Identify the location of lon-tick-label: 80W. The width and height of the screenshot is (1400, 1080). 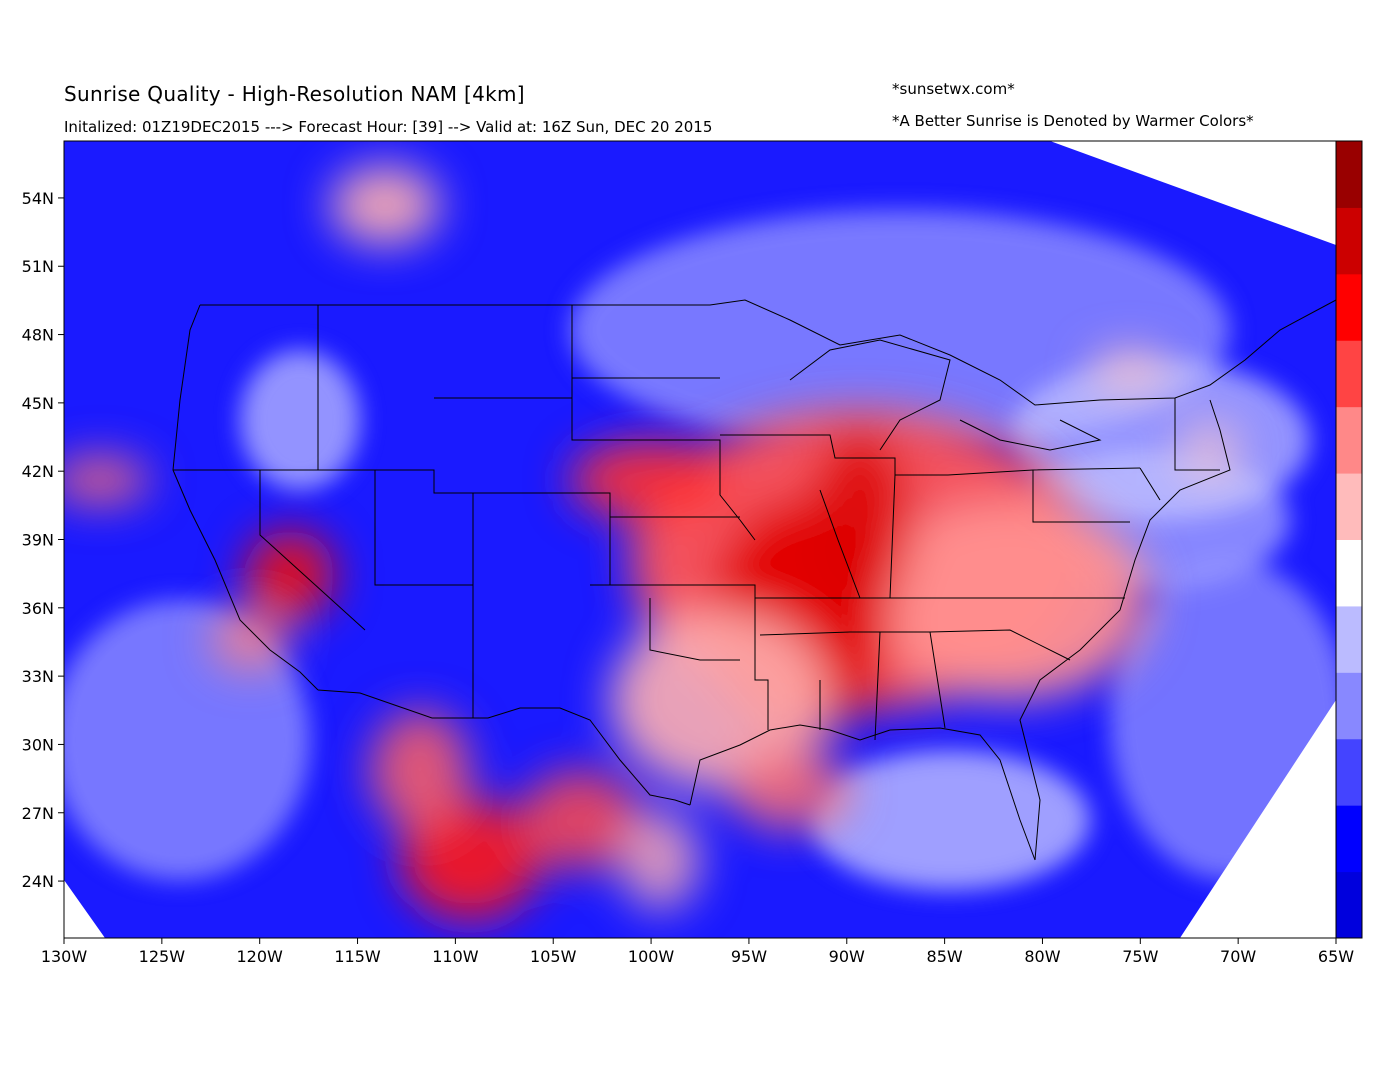
(1042, 956).